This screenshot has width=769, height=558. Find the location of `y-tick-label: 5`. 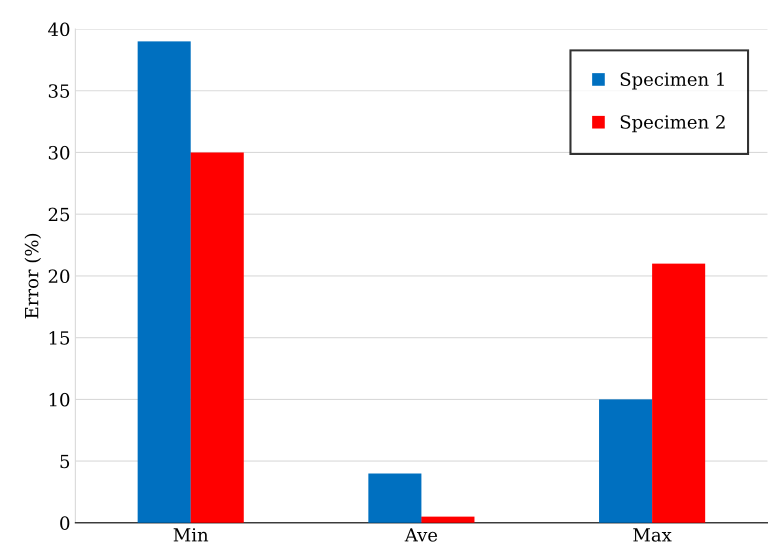

y-tick-label: 5 is located at coordinates (65, 461).